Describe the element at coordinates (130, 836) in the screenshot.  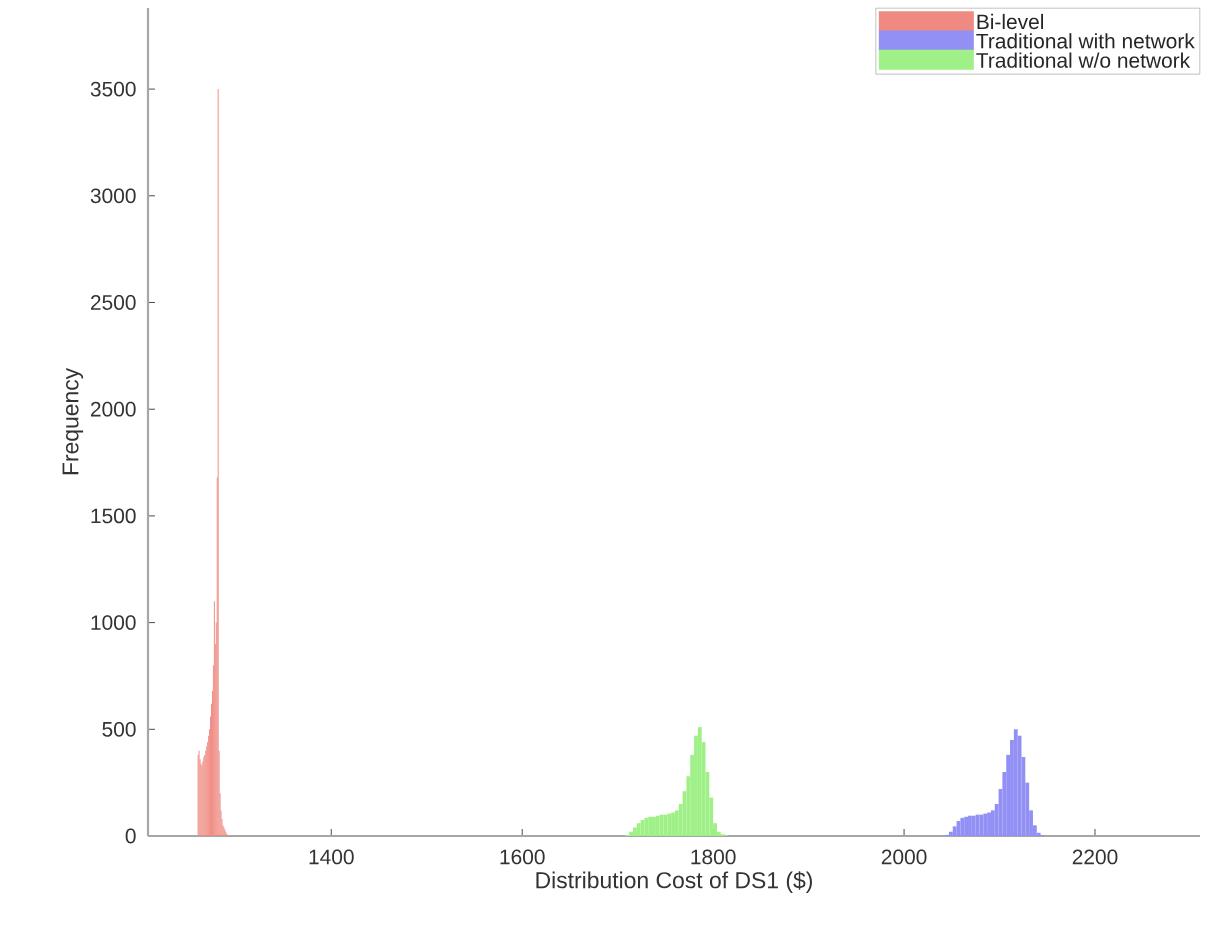
I see `y-tick-label: 0` at that location.